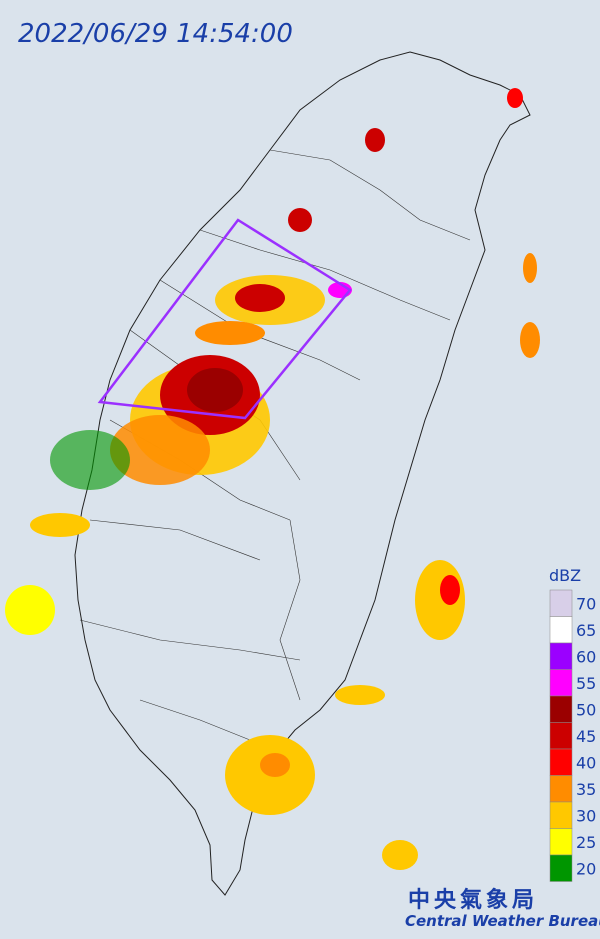 The height and width of the screenshot is (939, 600). Describe the element at coordinates (586, 815) in the screenshot. I see `legend-label: 30` at that location.